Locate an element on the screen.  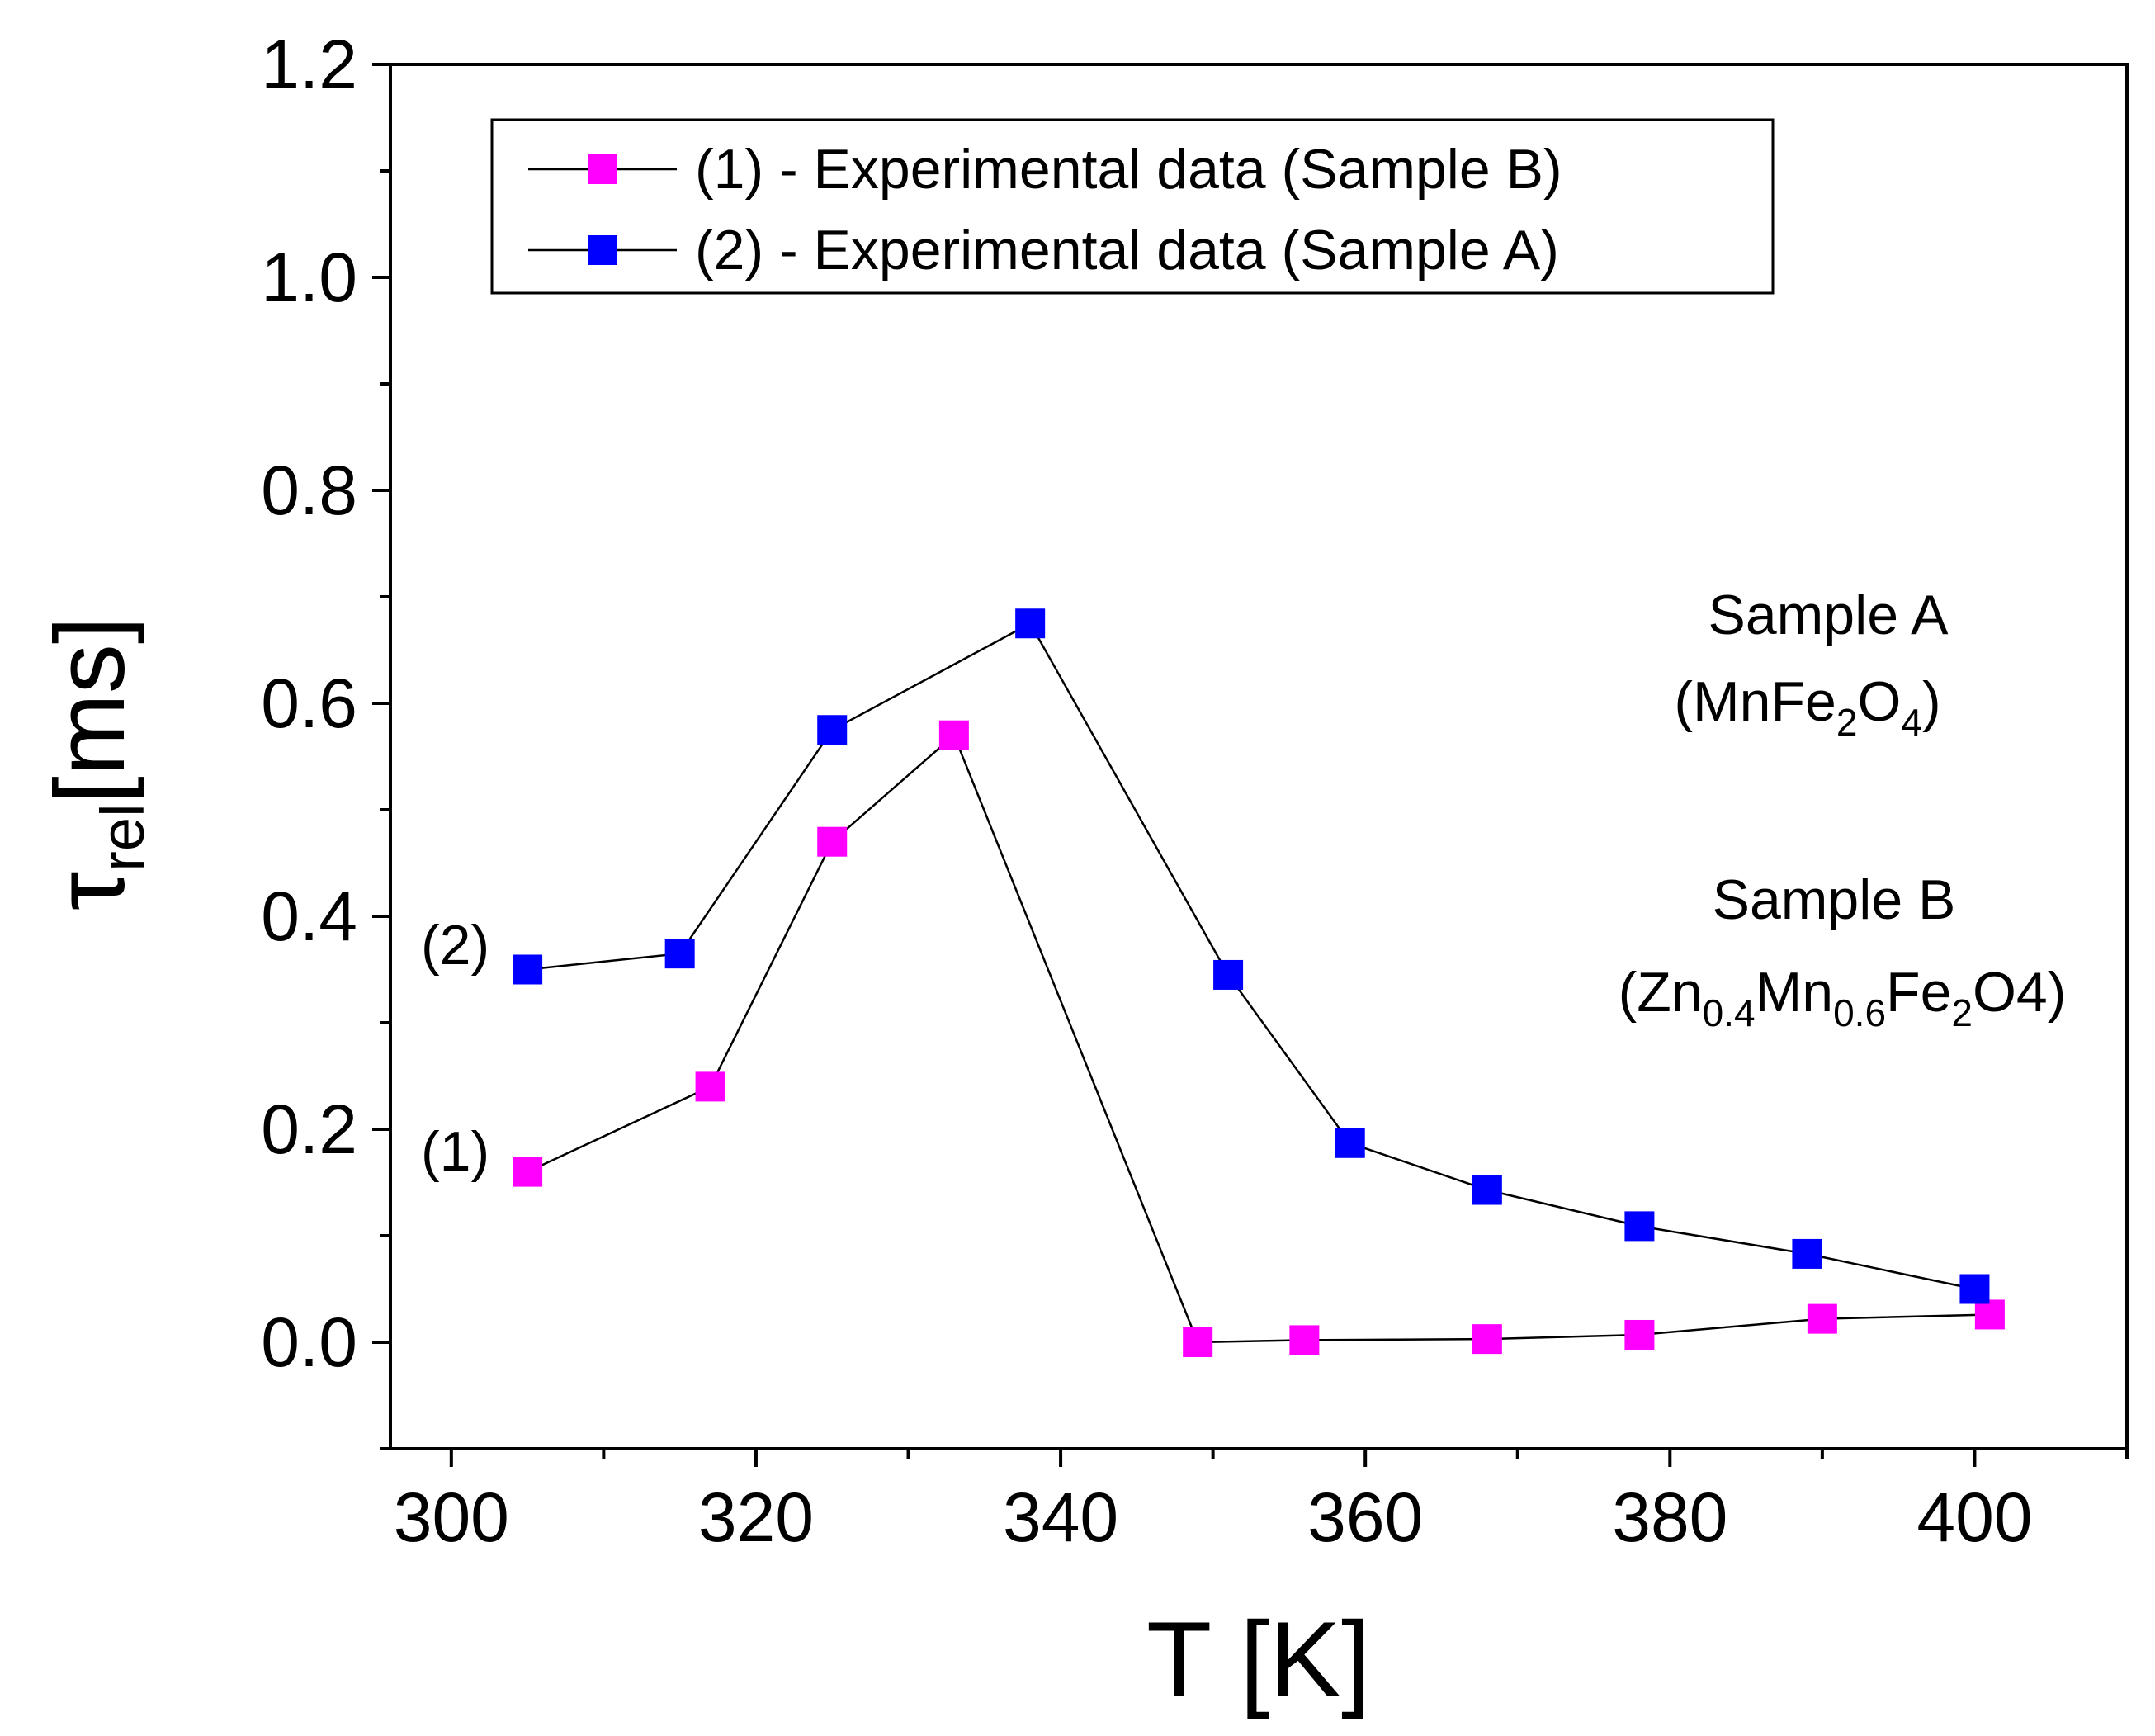
sample-b-formula: (Zn0.4Mn0.6Fe2O4) is located at coordinates (1843, 997).